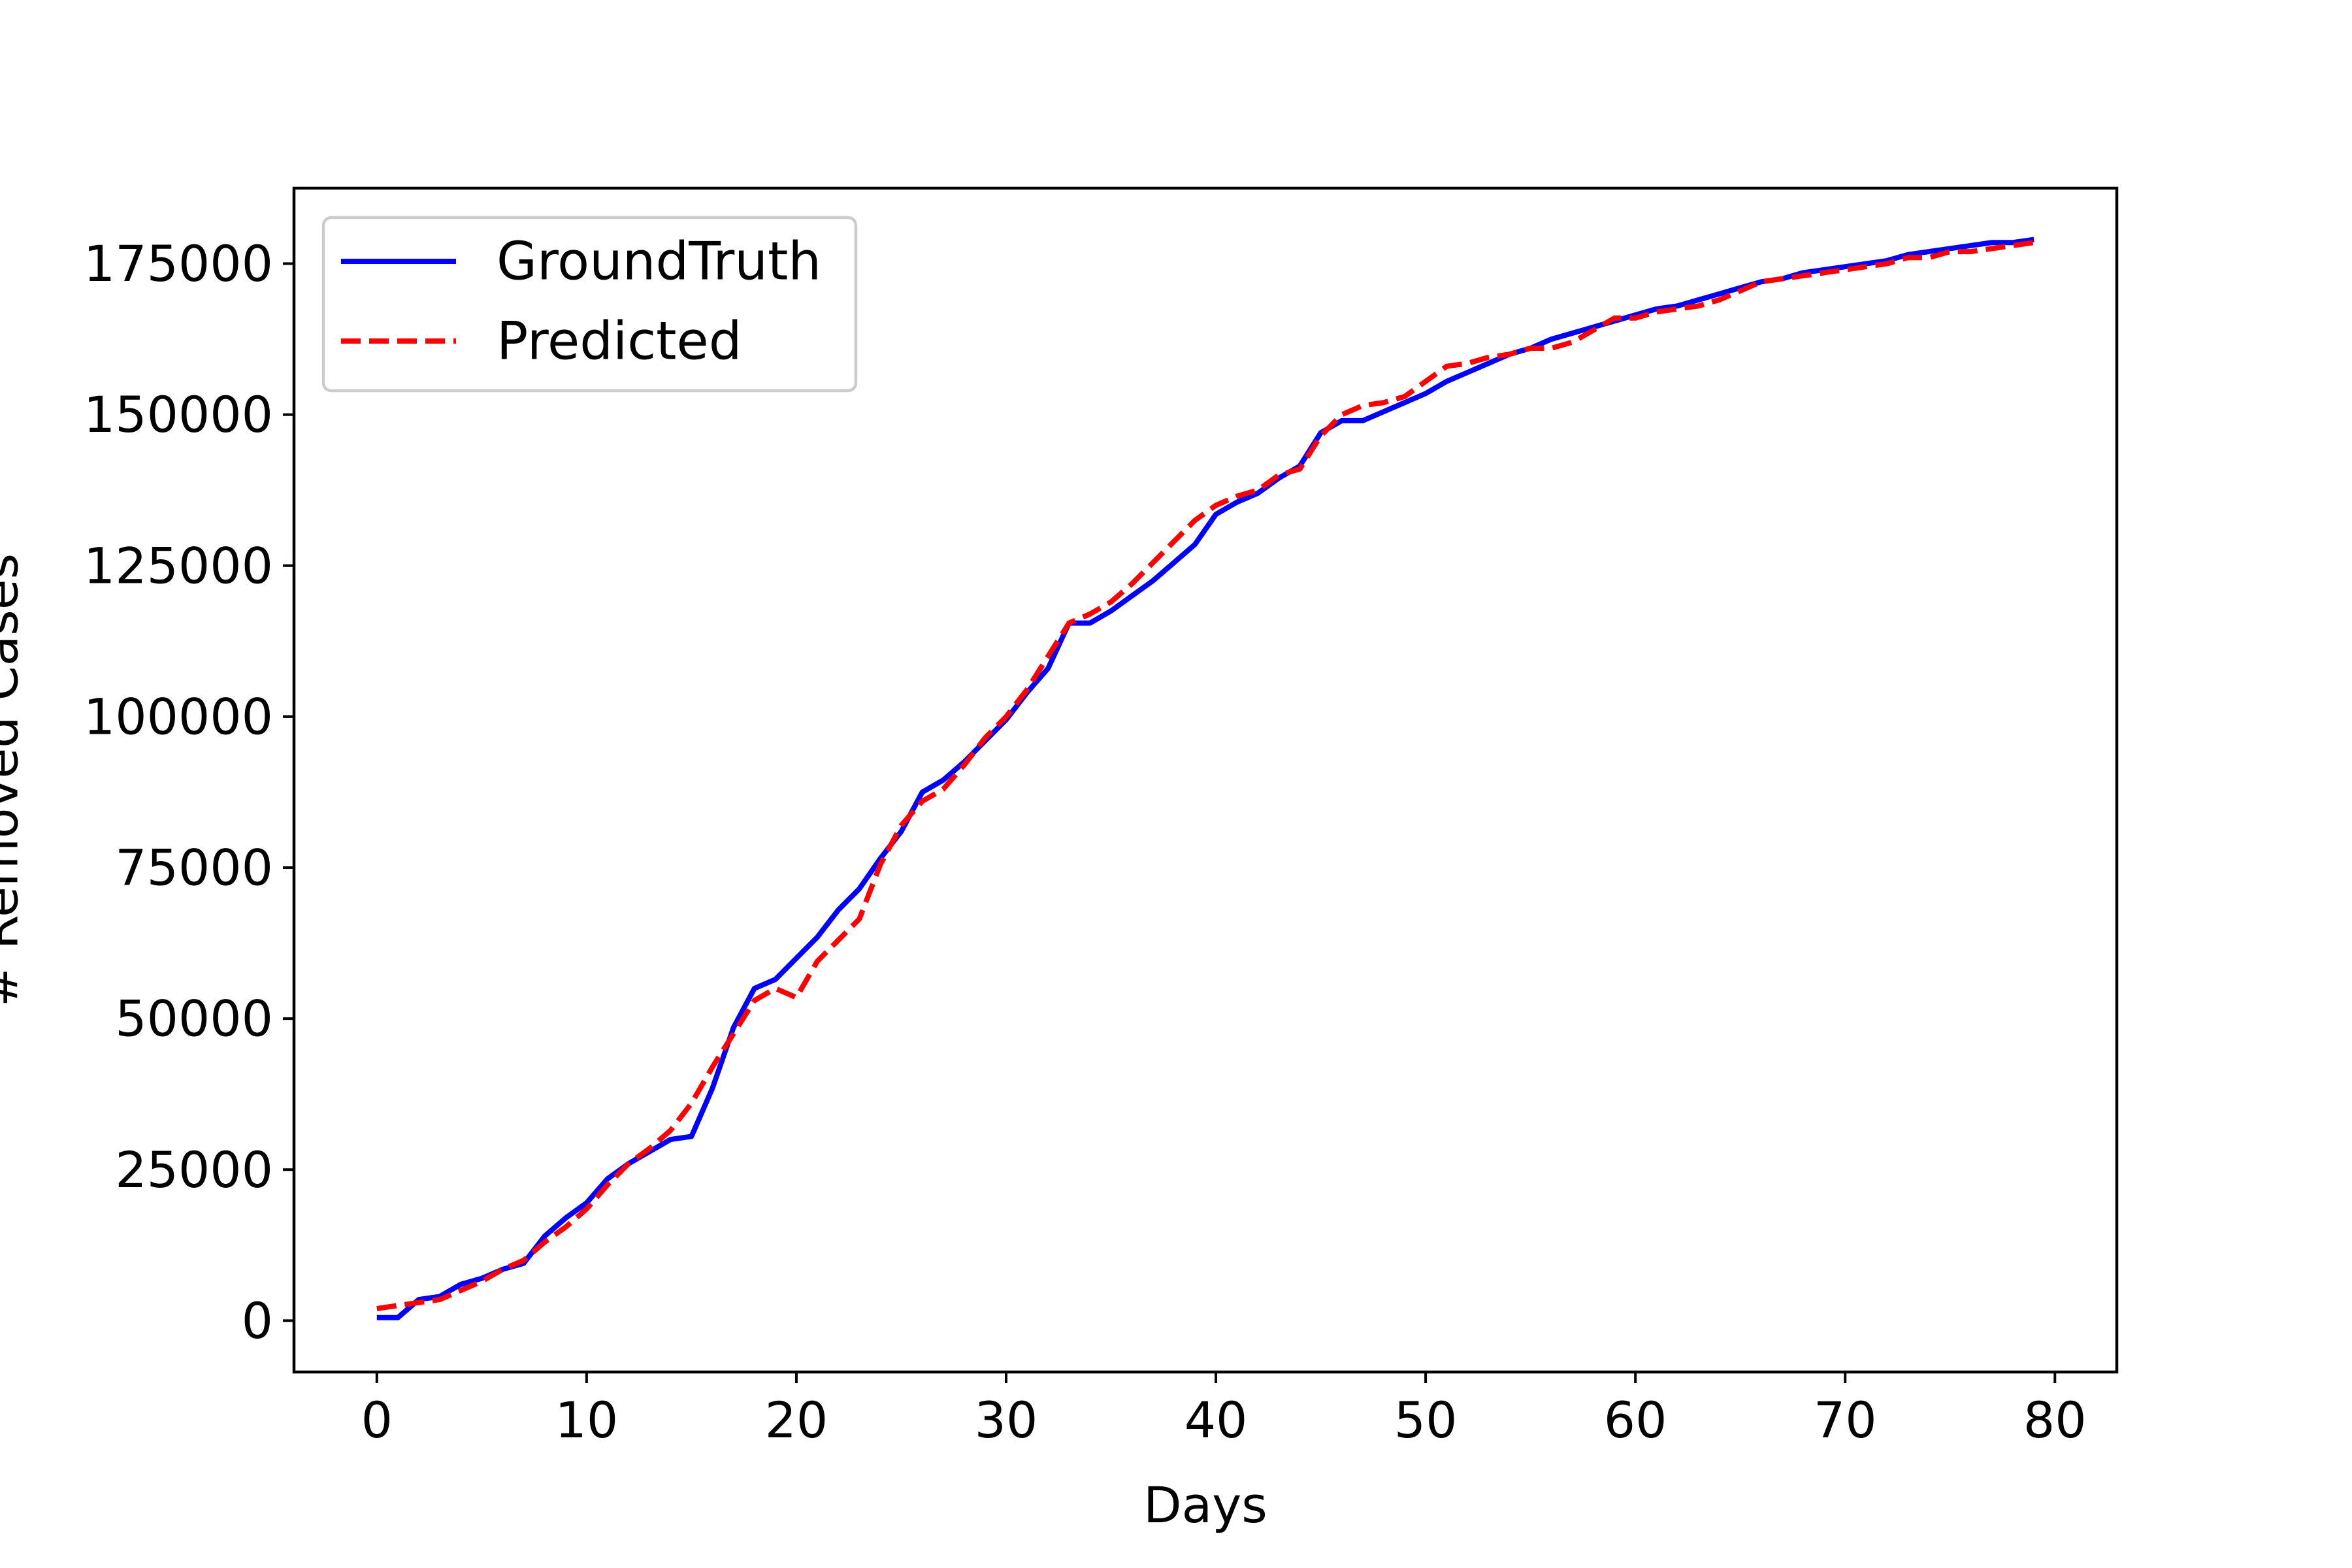 The width and height of the screenshot is (2352, 1568). I want to click on x-tick-label: 10, so click(587, 1420).